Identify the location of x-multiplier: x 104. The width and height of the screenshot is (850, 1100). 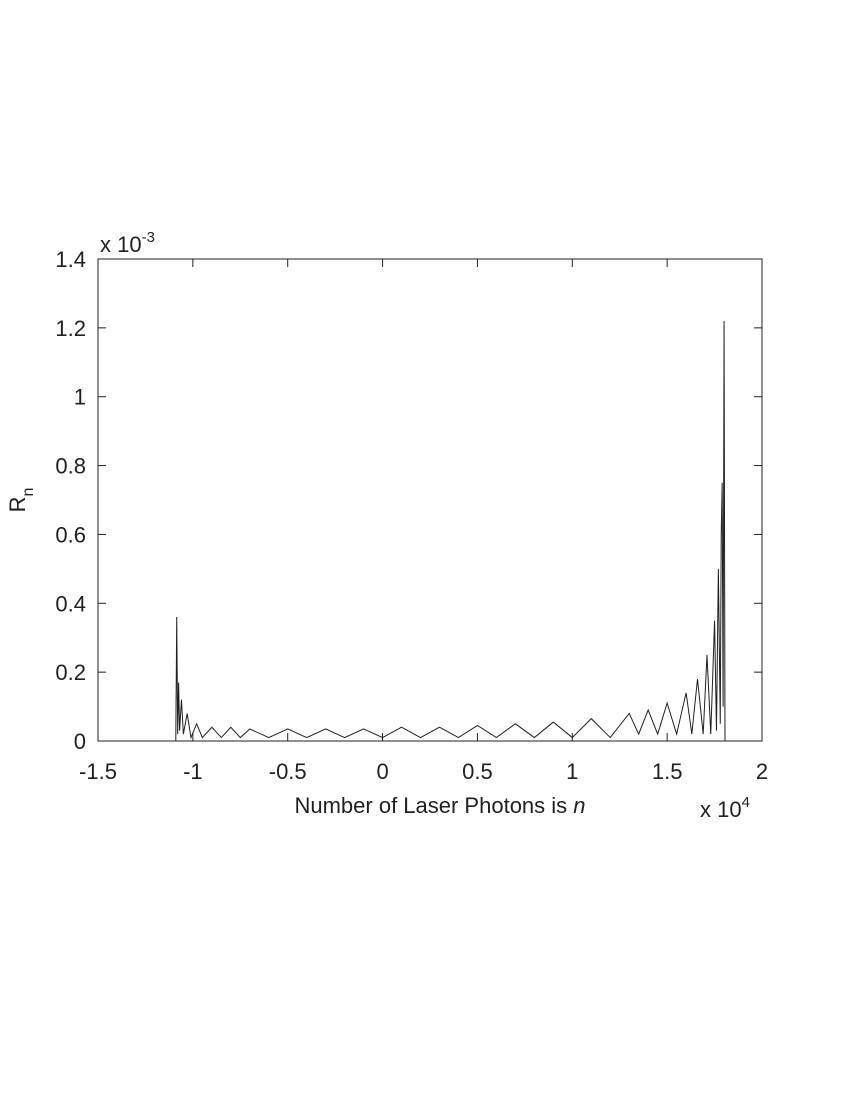
(725, 808).